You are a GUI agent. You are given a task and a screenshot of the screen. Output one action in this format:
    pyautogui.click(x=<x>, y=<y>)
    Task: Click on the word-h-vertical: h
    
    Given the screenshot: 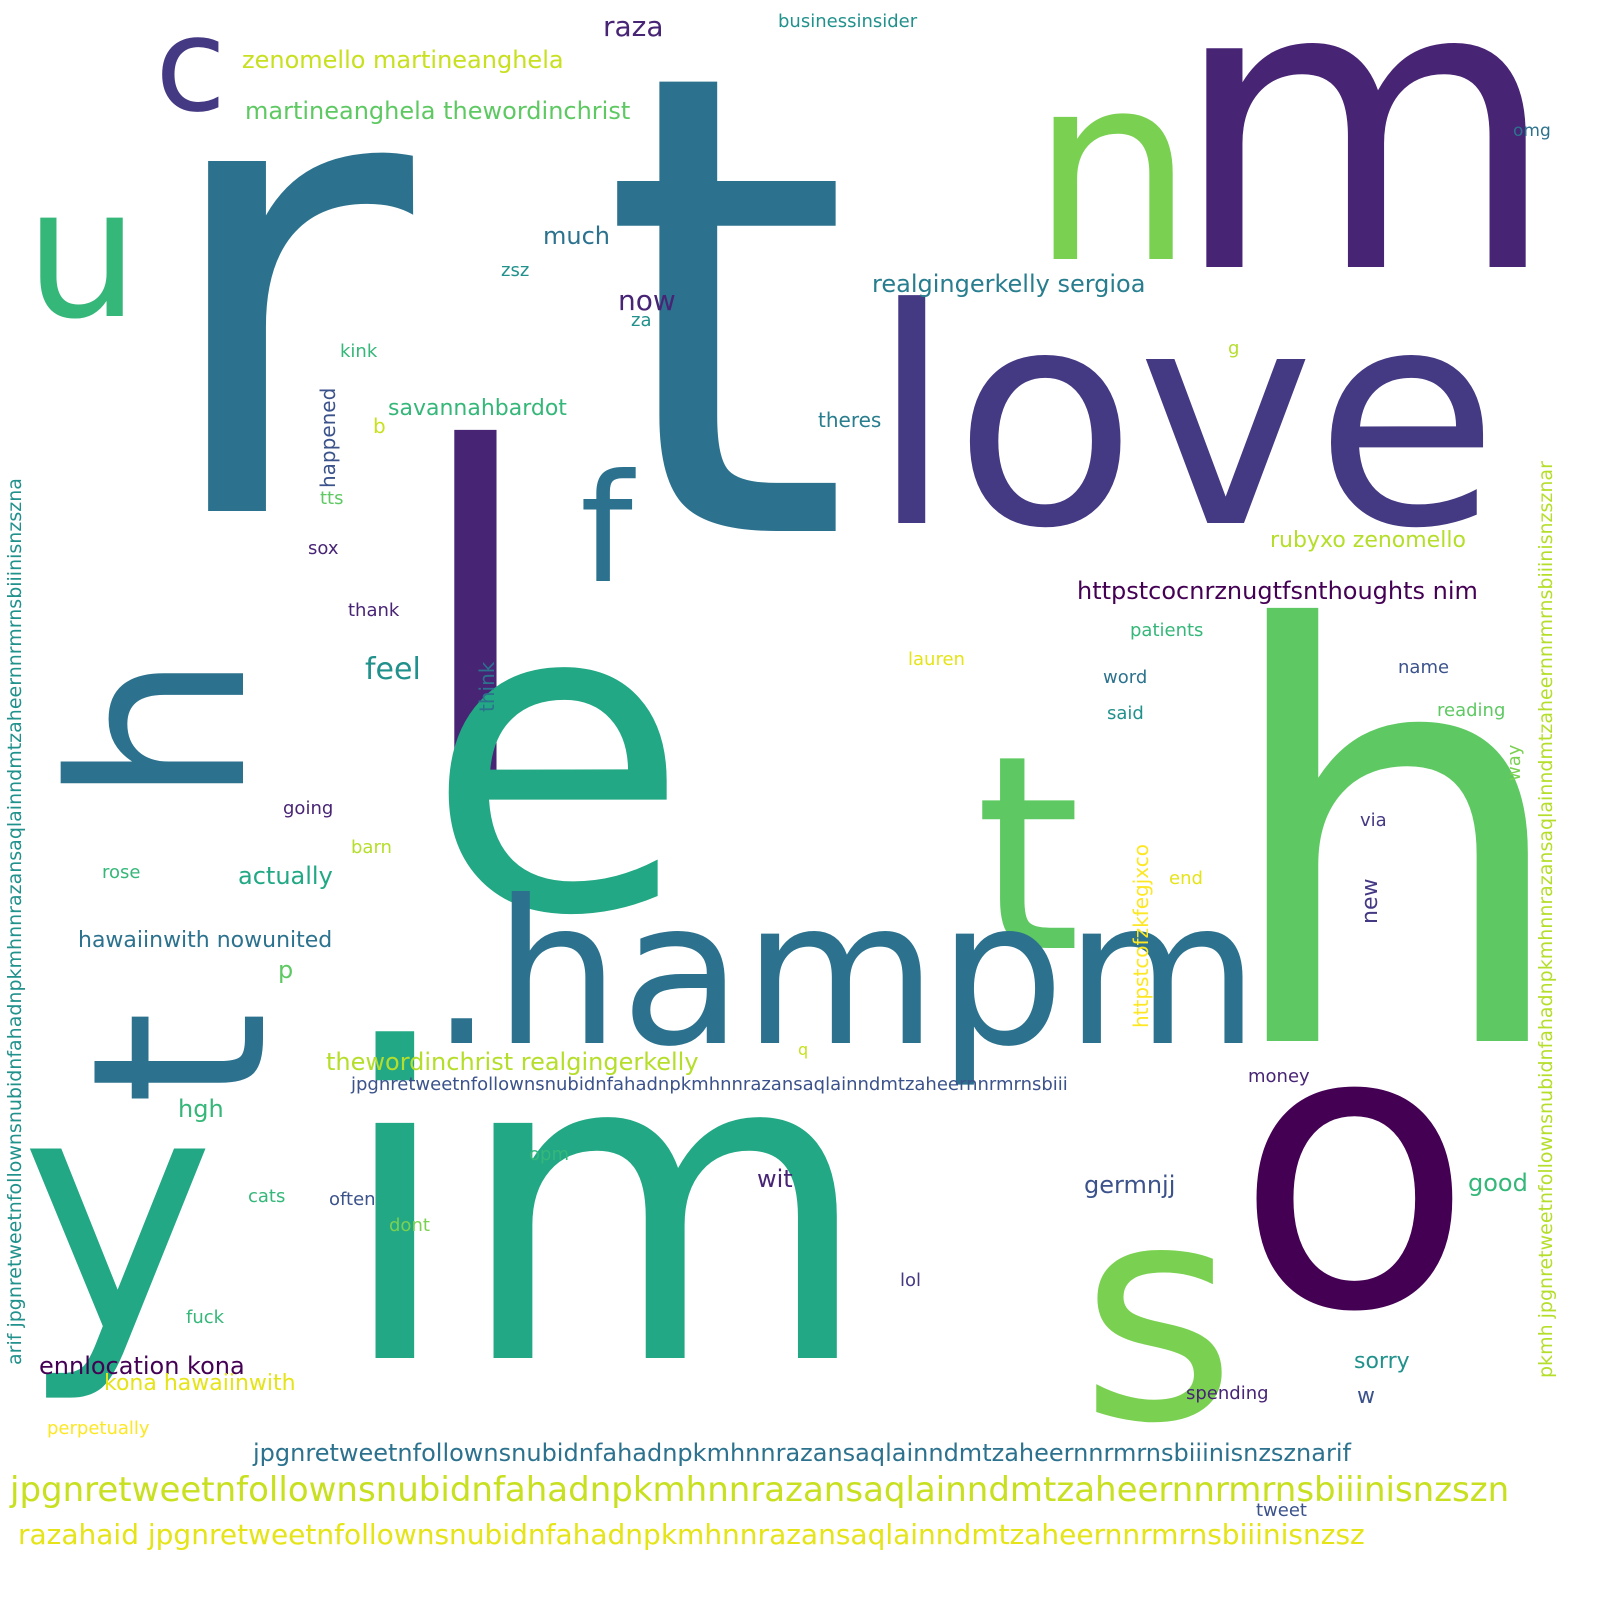 What is the action you would take?
    pyautogui.click(x=160, y=728)
    